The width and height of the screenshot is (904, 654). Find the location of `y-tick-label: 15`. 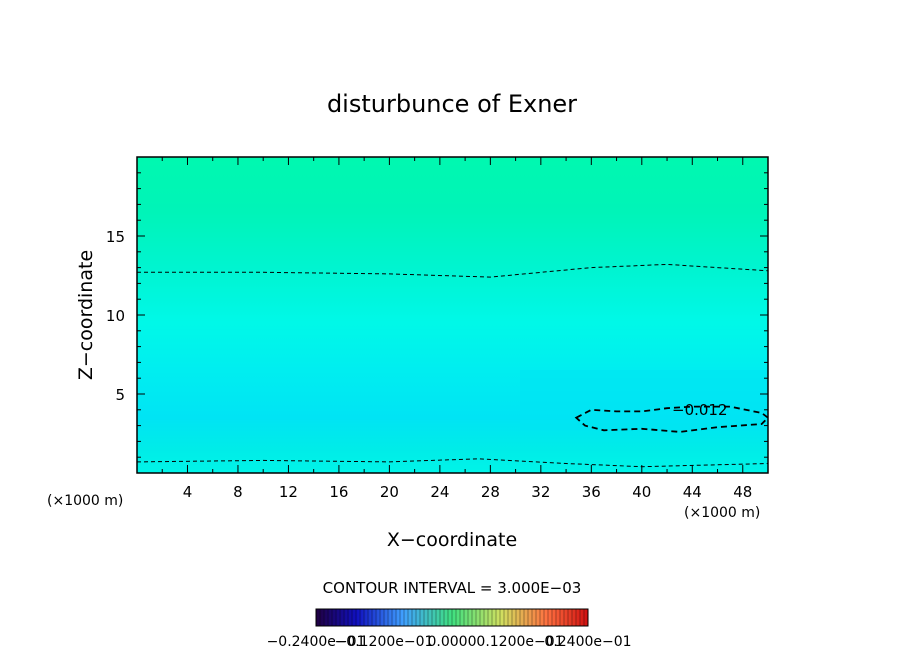

y-tick-label: 15 is located at coordinates (115, 237).